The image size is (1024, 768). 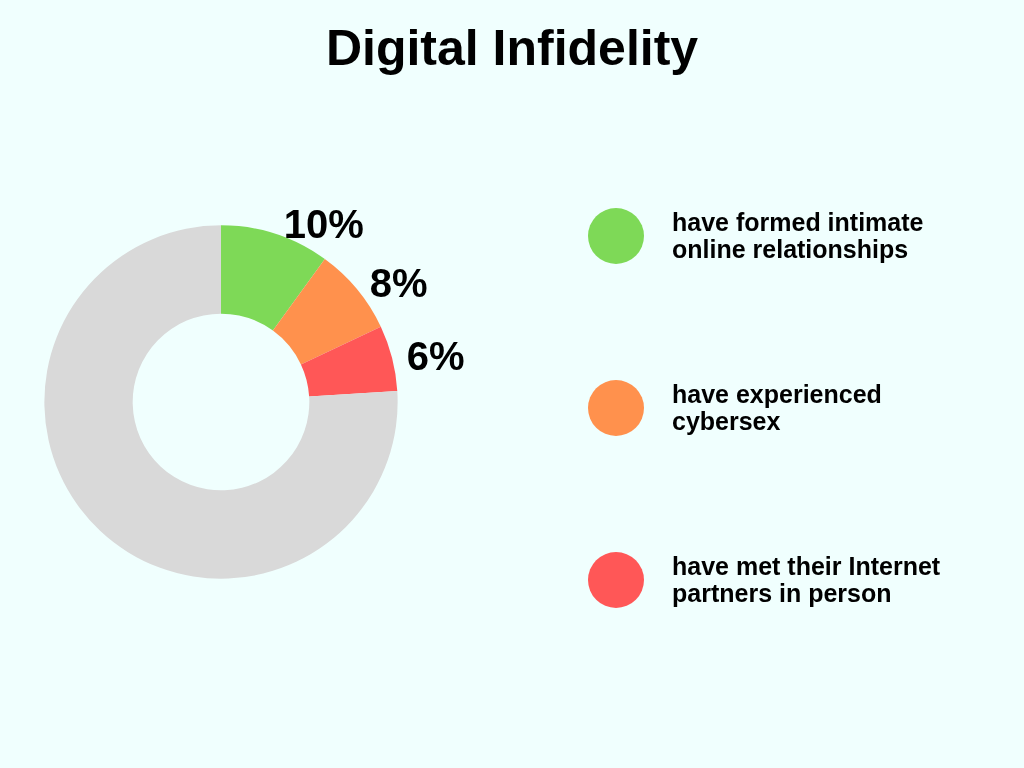 What do you see at coordinates (398, 283) in the screenshot?
I see `data-label: 8%` at bounding box center [398, 283].